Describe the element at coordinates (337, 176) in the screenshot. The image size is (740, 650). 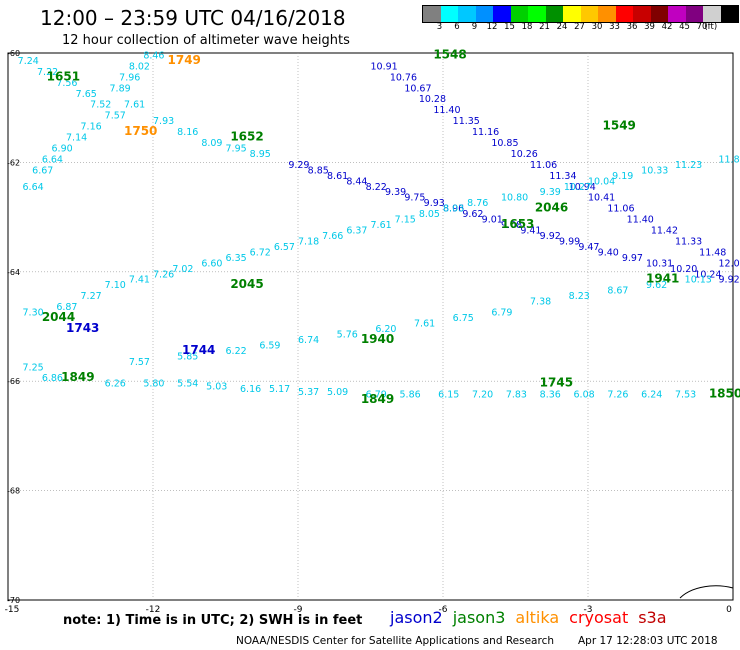
I see `wave-height-value: 8.61` at that location.